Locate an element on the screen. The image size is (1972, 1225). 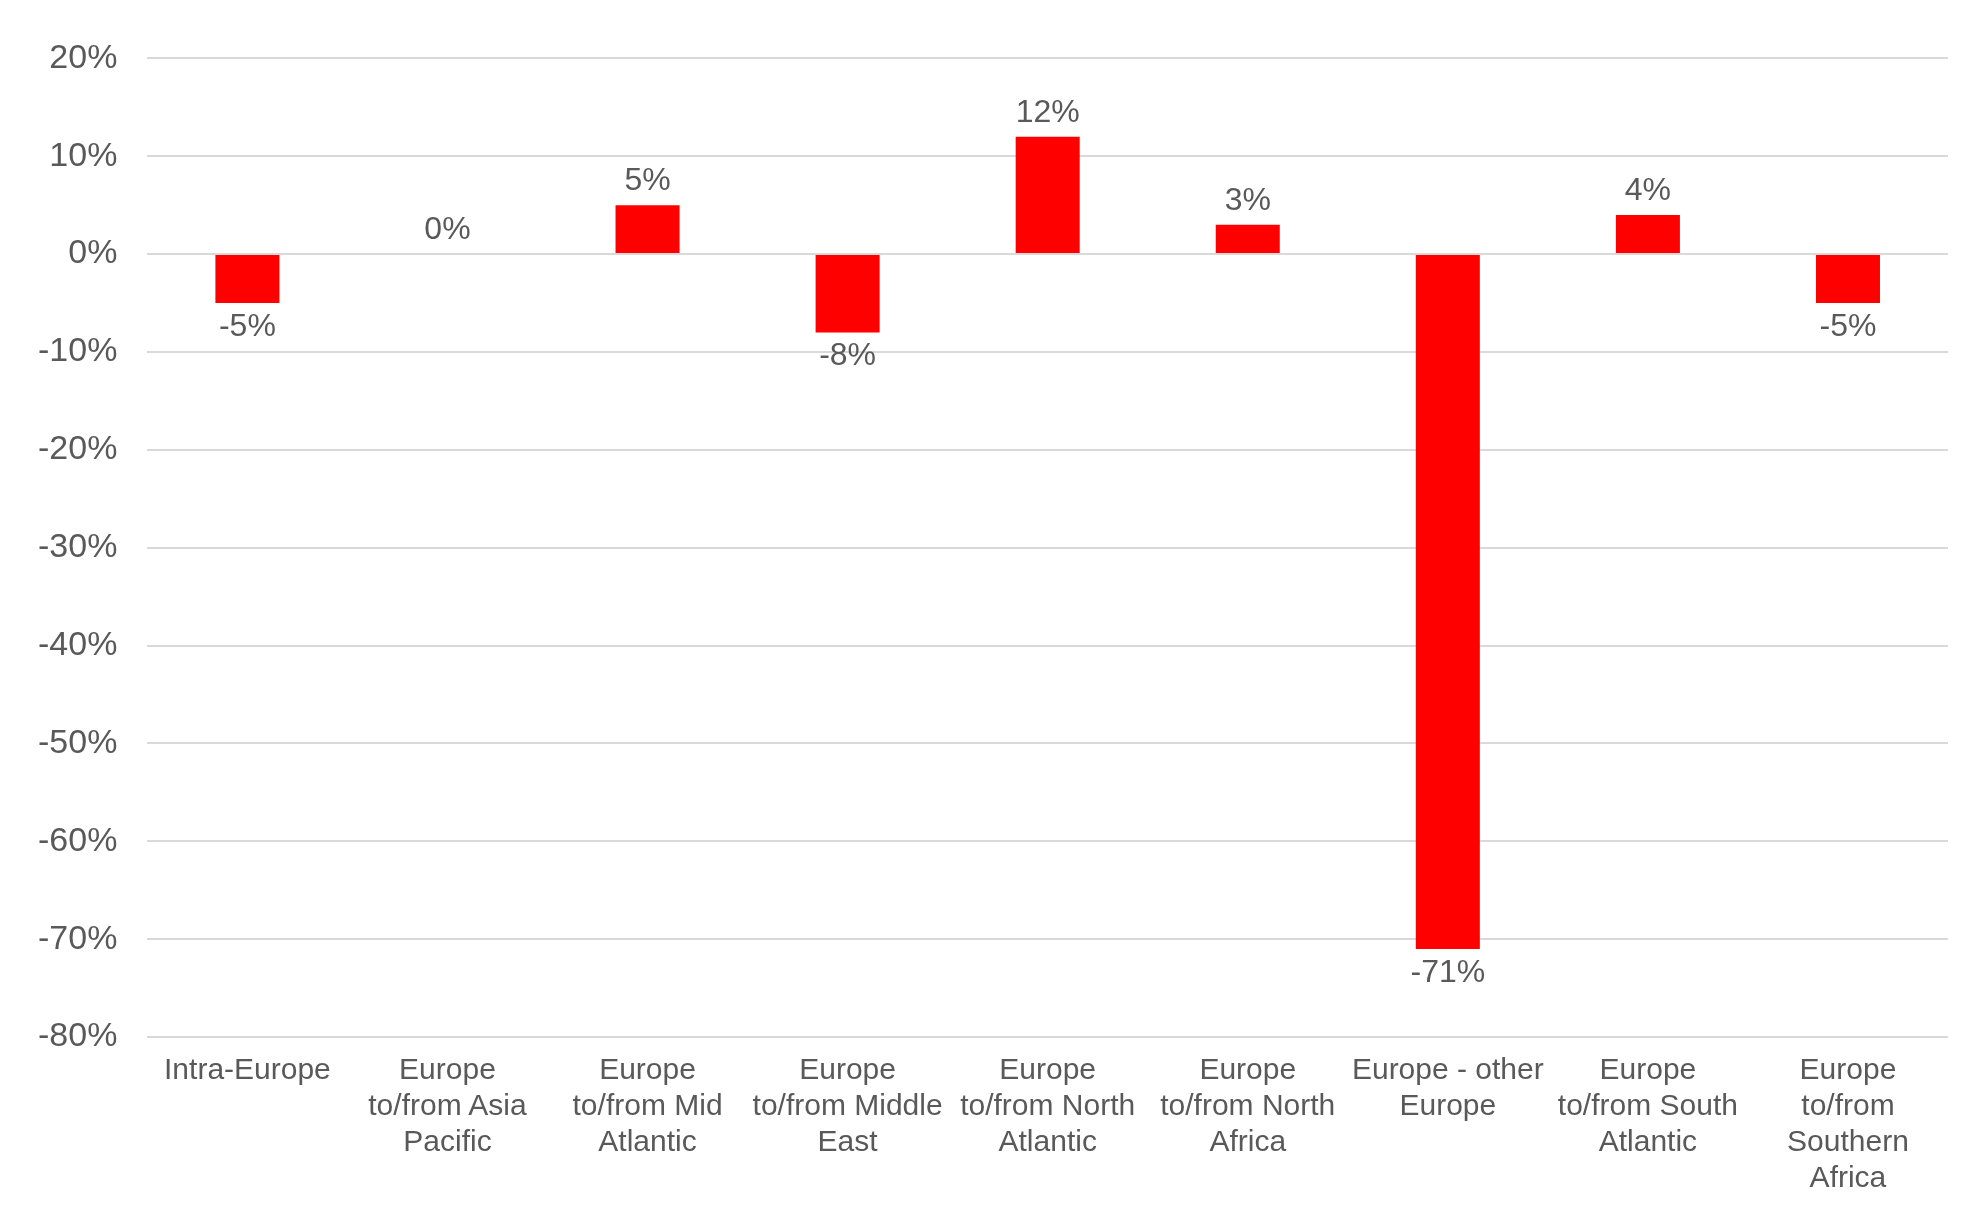
x-tick-label: Europe to/from Mid Atlantic is located at coordinates (647, 1105).